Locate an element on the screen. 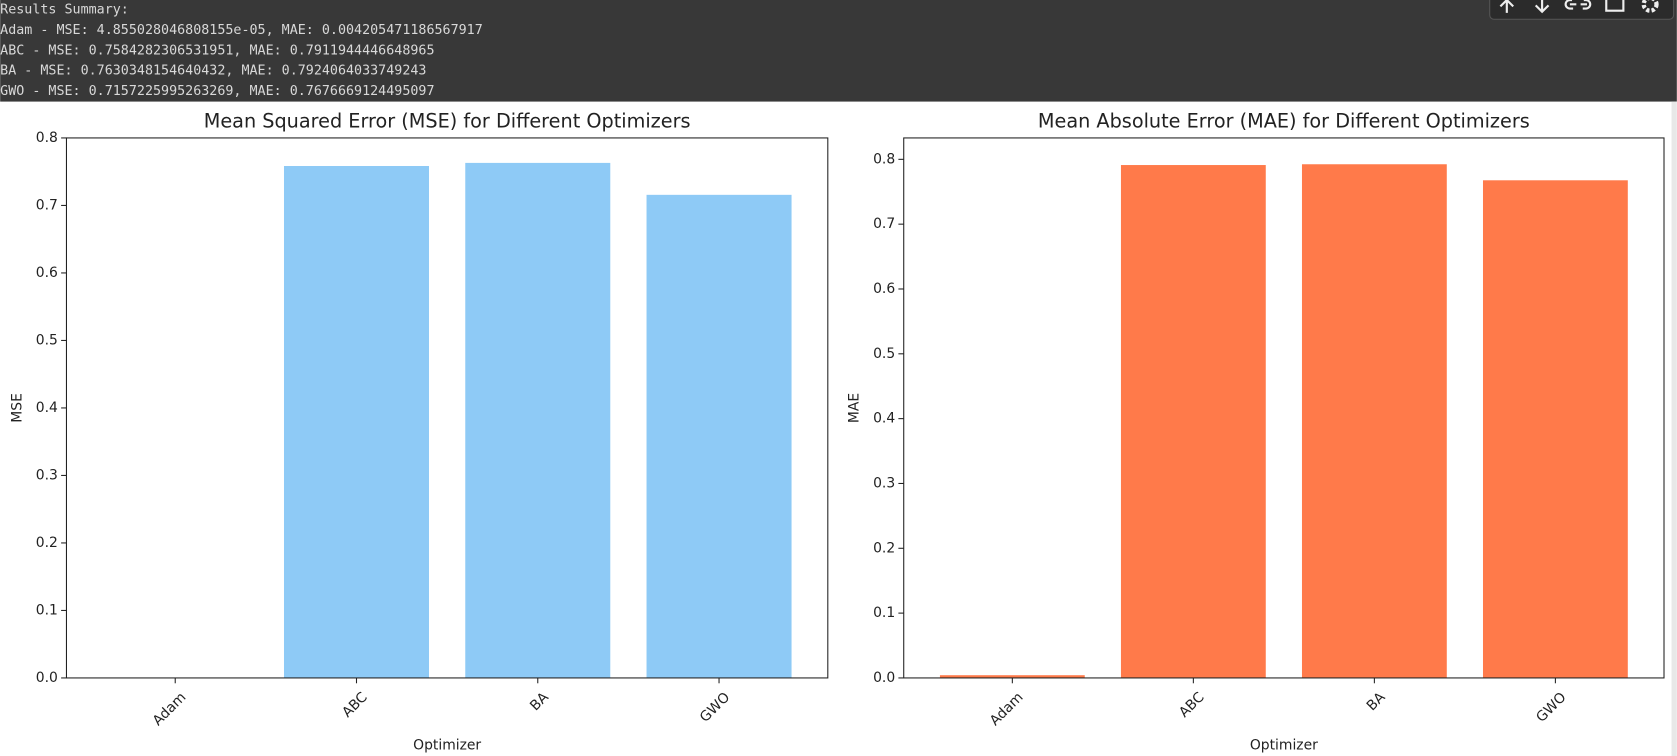 This screenshot has width=1677, height=756. toolbar is located at coordinates (1582, 10).